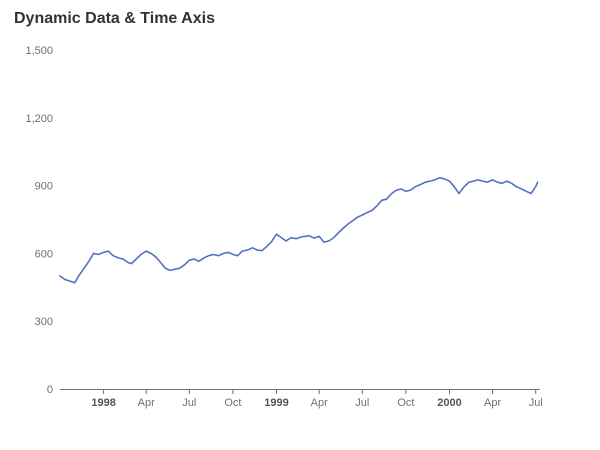 The image size is (600, 450). I want to click on chart-title: Dynamic Data & Time Axis, so click(114, 18).